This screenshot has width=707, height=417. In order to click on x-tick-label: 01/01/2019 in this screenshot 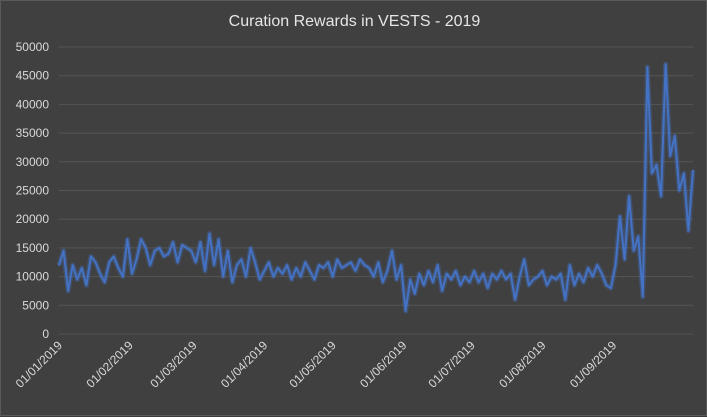, I will do `click(39, 364)`.